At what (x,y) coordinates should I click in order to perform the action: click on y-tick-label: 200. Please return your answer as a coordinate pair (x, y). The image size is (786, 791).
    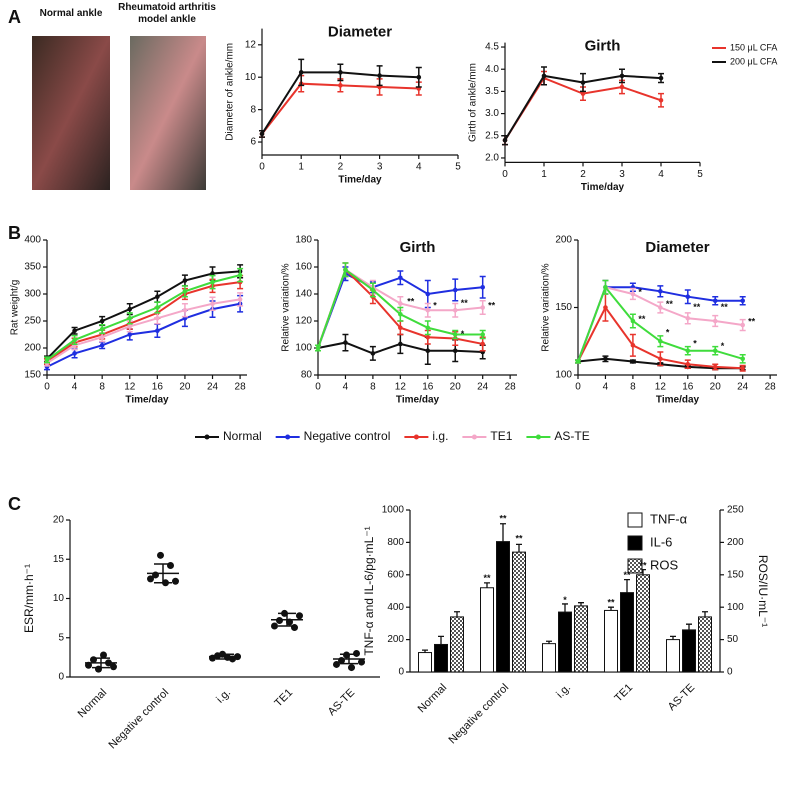
    Looking at the image, I should click on (32, 348).